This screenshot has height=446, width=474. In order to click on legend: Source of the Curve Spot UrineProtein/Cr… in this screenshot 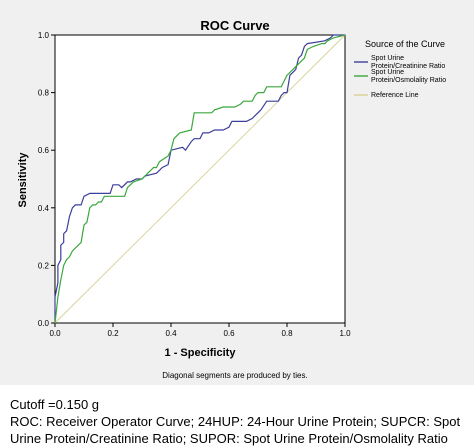, I will do `click(400, 69)`.